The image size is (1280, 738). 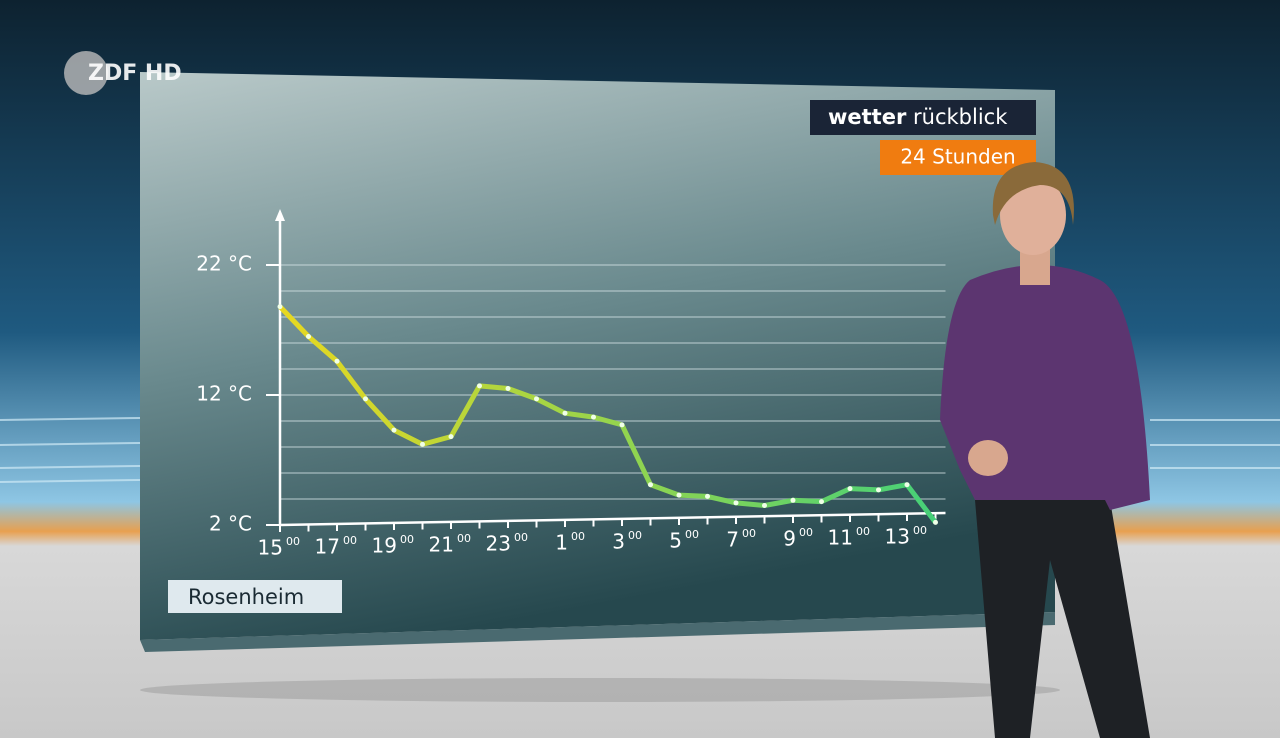 What do you see at coordinates (246, 597) in the screenshot?
I see `location-label: Rosenheim` at bounding box center [246, 597].